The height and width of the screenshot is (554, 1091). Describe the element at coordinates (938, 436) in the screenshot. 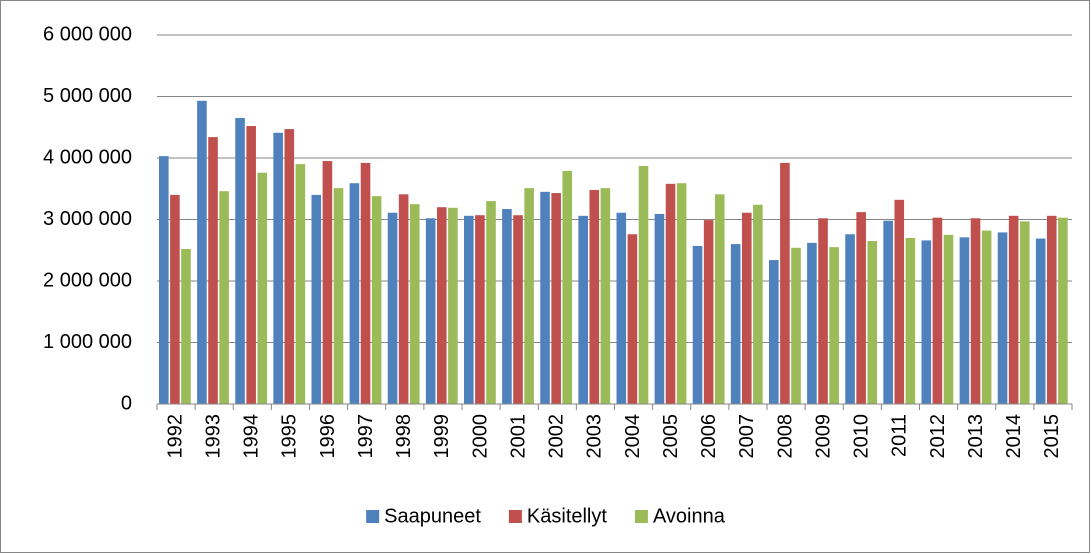

I see `x-tick-label: 2012` at that location.